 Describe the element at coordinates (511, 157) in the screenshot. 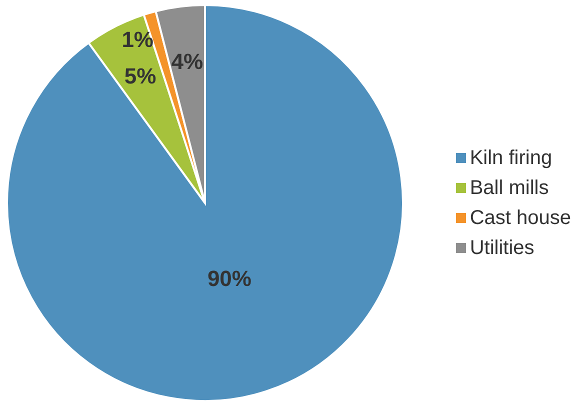

I see `legend-label: Kiln firing` at that location.